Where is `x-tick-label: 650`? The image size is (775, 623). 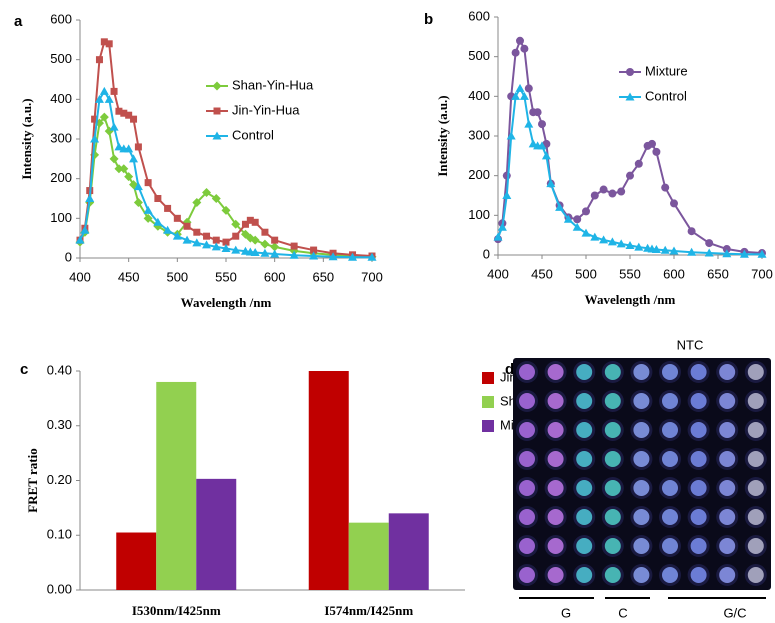 x-tick-label: 650 is located at coordinates (718, 273).